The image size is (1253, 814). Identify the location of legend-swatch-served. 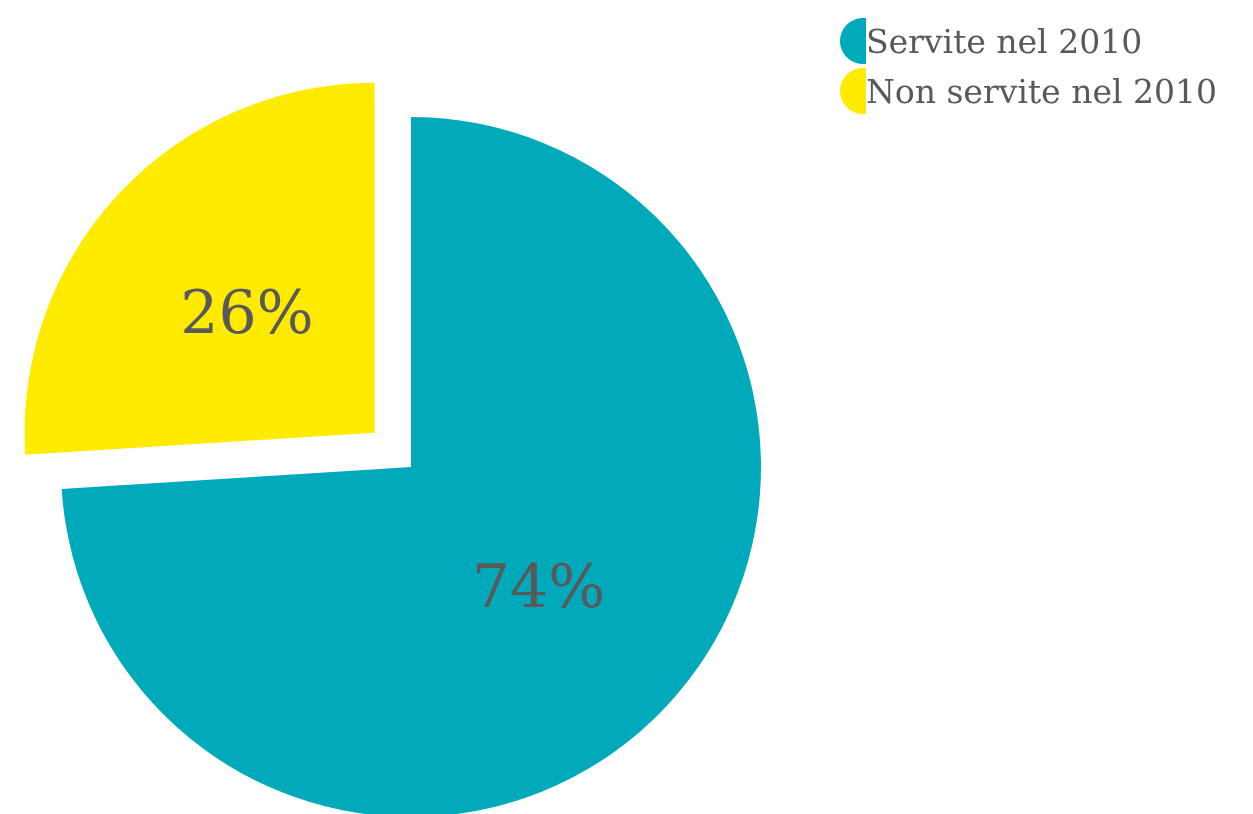
(853, 41).